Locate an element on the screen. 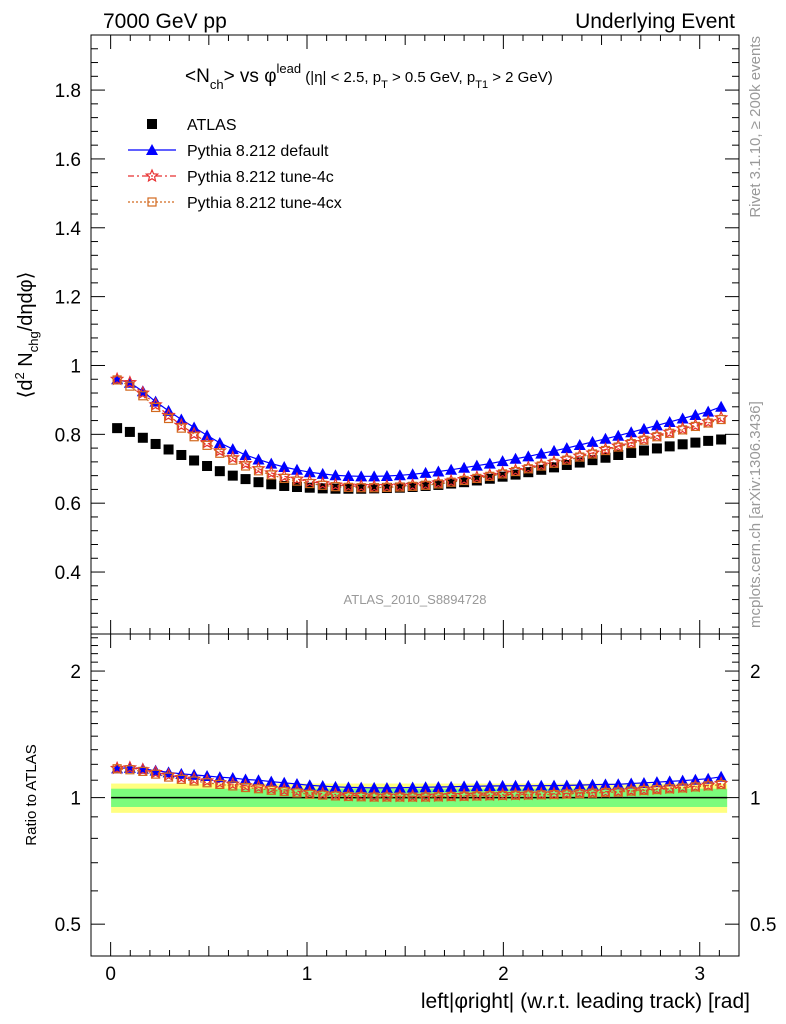 This screenshot has width=786, height=1024. legend-marker is located at coordinates (152, 124).